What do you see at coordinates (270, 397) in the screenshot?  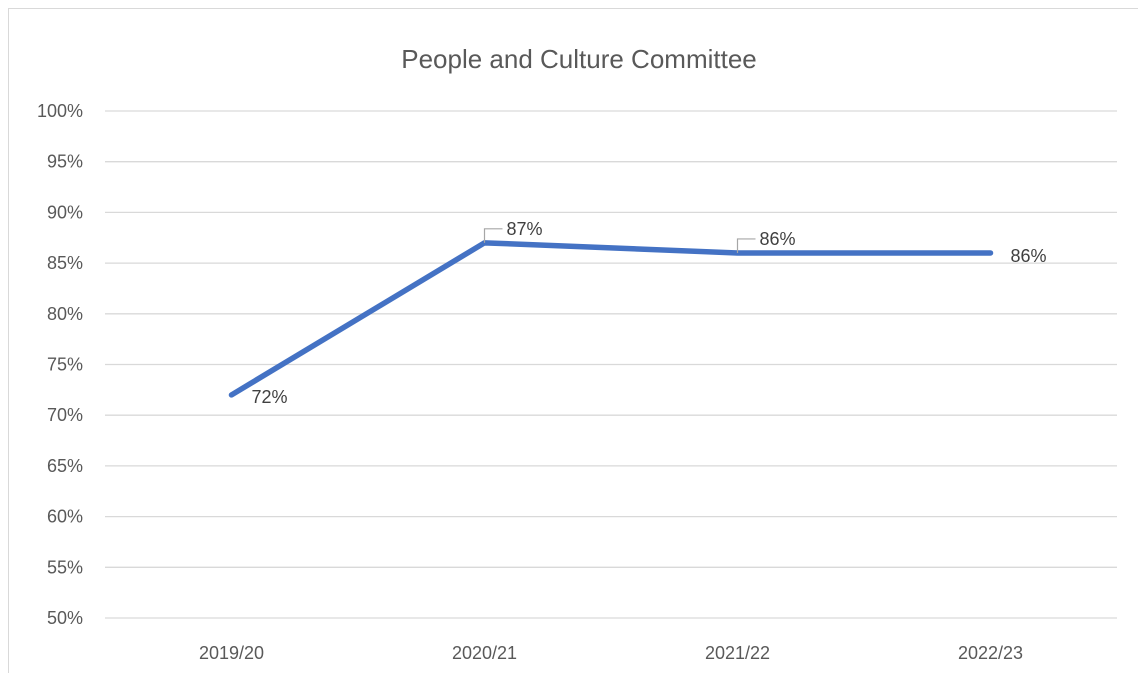 I see `data-label: 72%` at bounding box center [270, 397].